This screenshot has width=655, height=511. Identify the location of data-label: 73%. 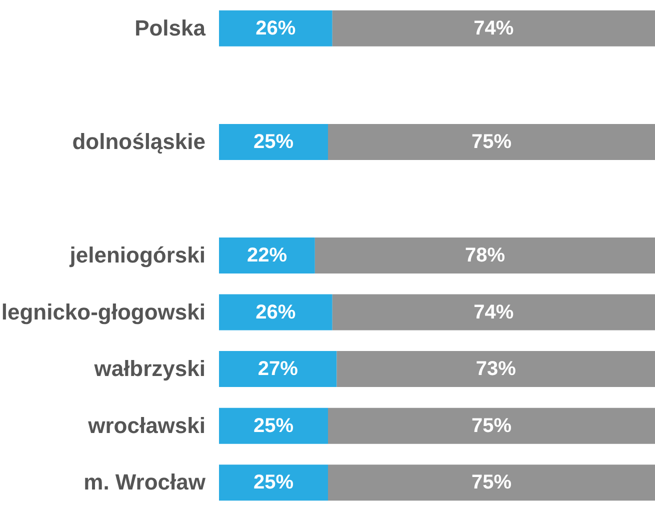
(496, 369).